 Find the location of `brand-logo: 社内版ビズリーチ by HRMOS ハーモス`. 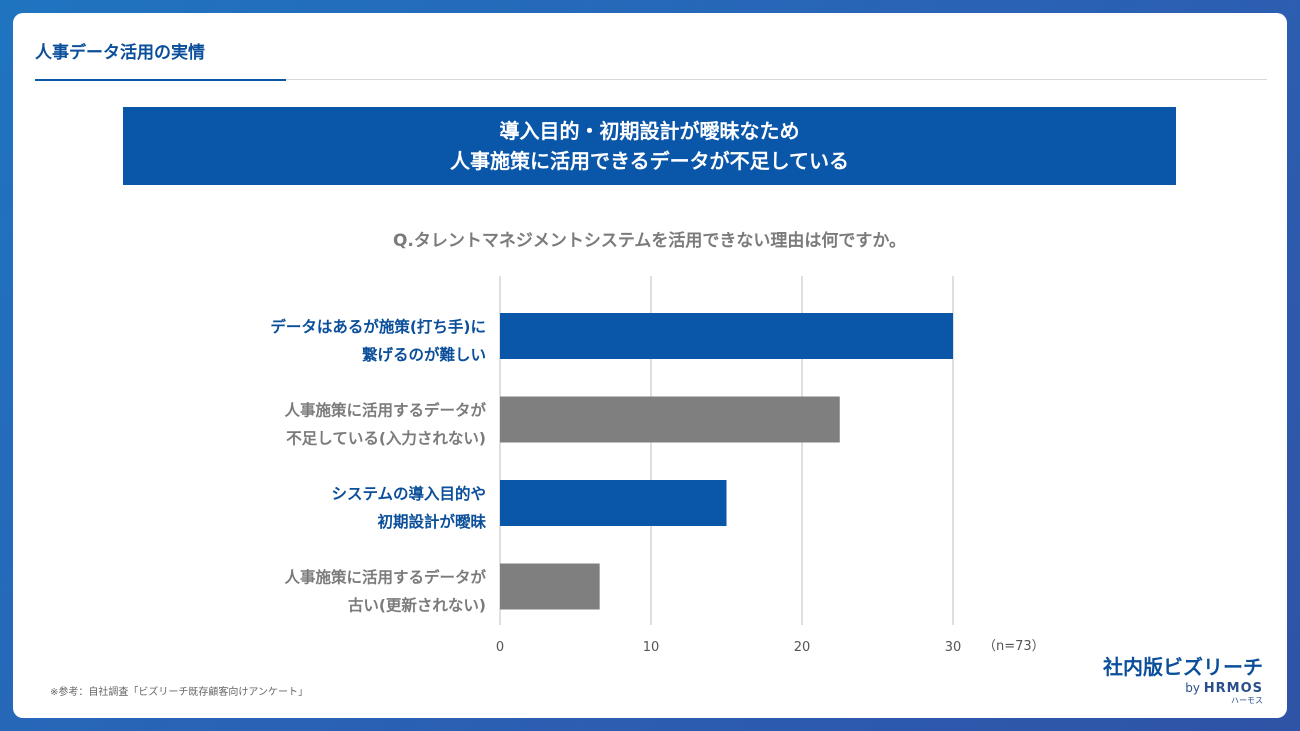

brand-logo: 社内版ビズリーチ by HRMOS ハーモス is located at coordinates (1183, 680).